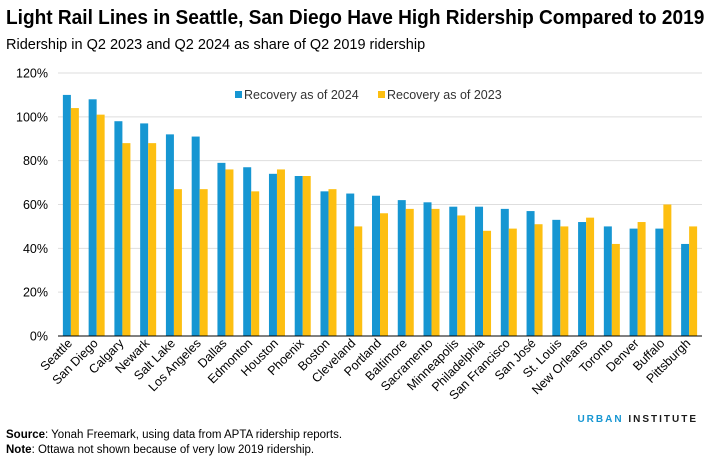 The height and width of the screenshot is (460, 710). I want to click on y-tick-label: 20%, so click(35, 293).